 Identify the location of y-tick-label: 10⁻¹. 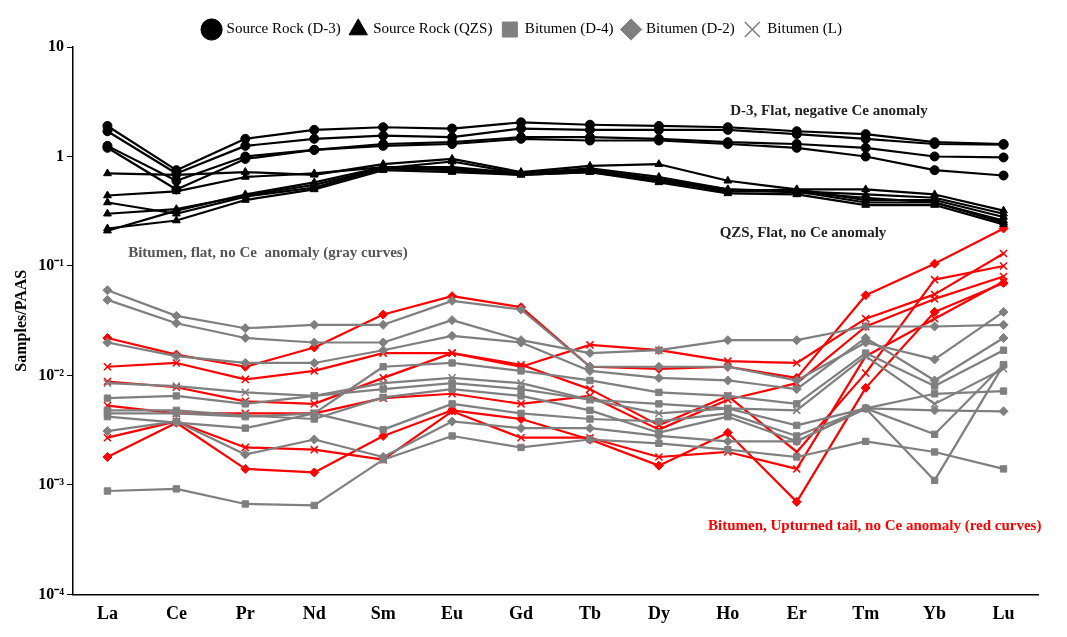
(51, 265).